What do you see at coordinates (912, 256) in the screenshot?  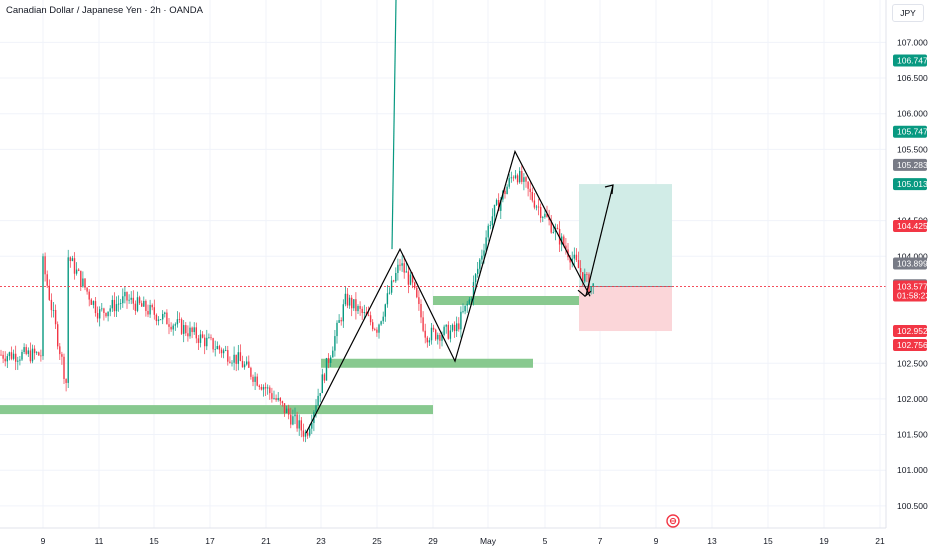 I see `price-tick-label: 104.000` at bounding box center [912, 256].